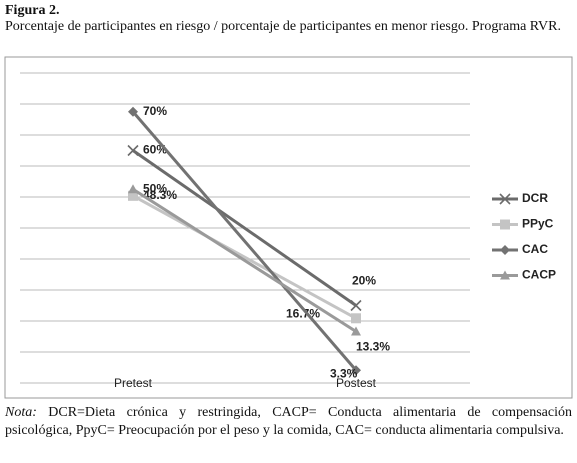 The image size is (577, 463). Describe the element at coordinates (32, 10) in the screenshot. I see `figure-label: Figura 2.` at that location.